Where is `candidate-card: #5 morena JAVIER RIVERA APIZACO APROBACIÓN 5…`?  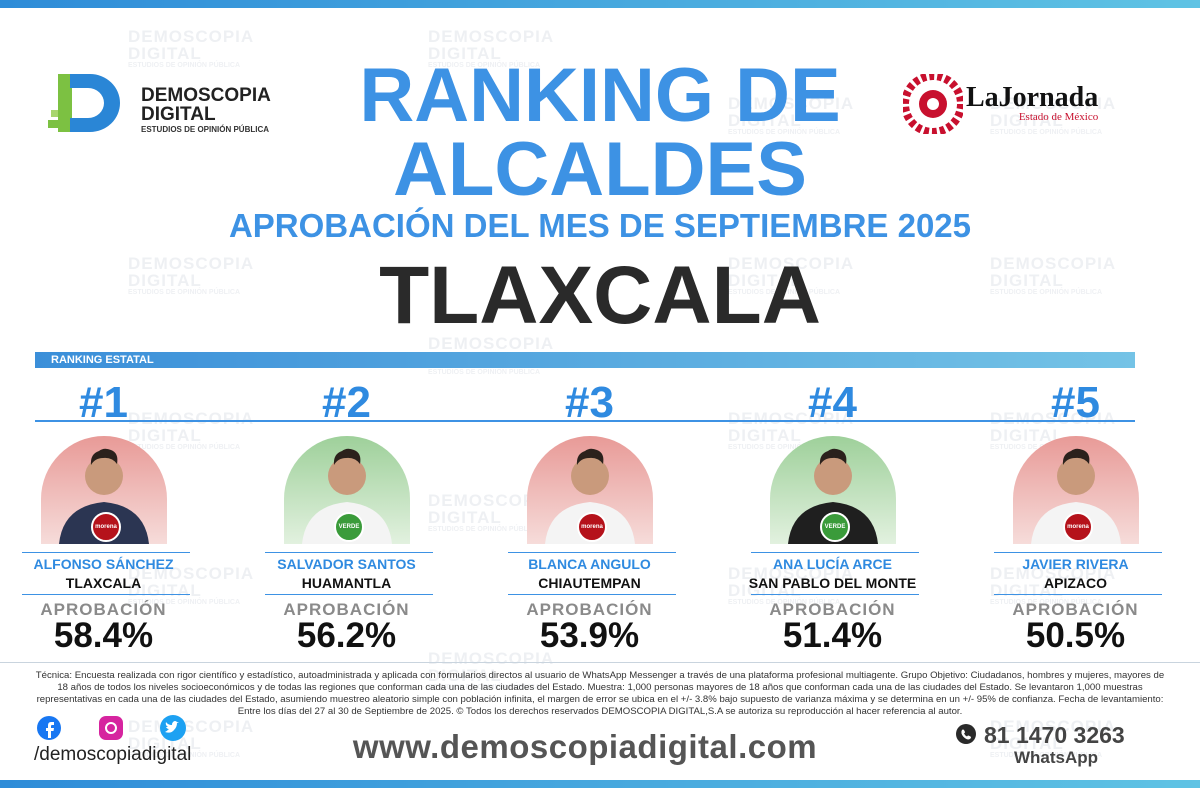 candidate-card: #5 morena JAVIER RIVERA APIZACO APROBACIÓN 5… is located at coordinates (1075, 519).